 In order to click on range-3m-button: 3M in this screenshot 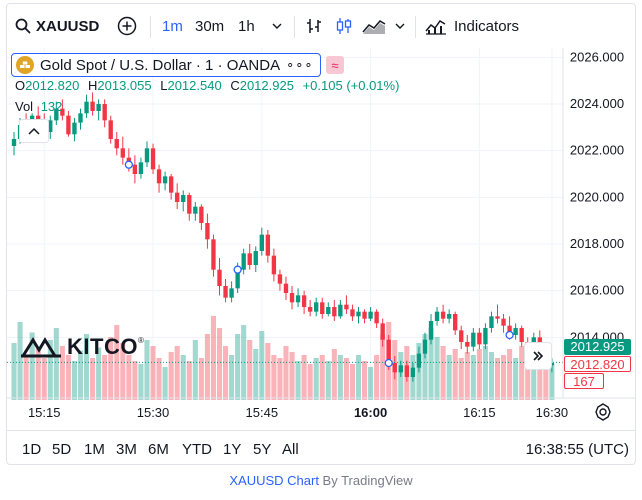, I will do `click(126, 449)`.